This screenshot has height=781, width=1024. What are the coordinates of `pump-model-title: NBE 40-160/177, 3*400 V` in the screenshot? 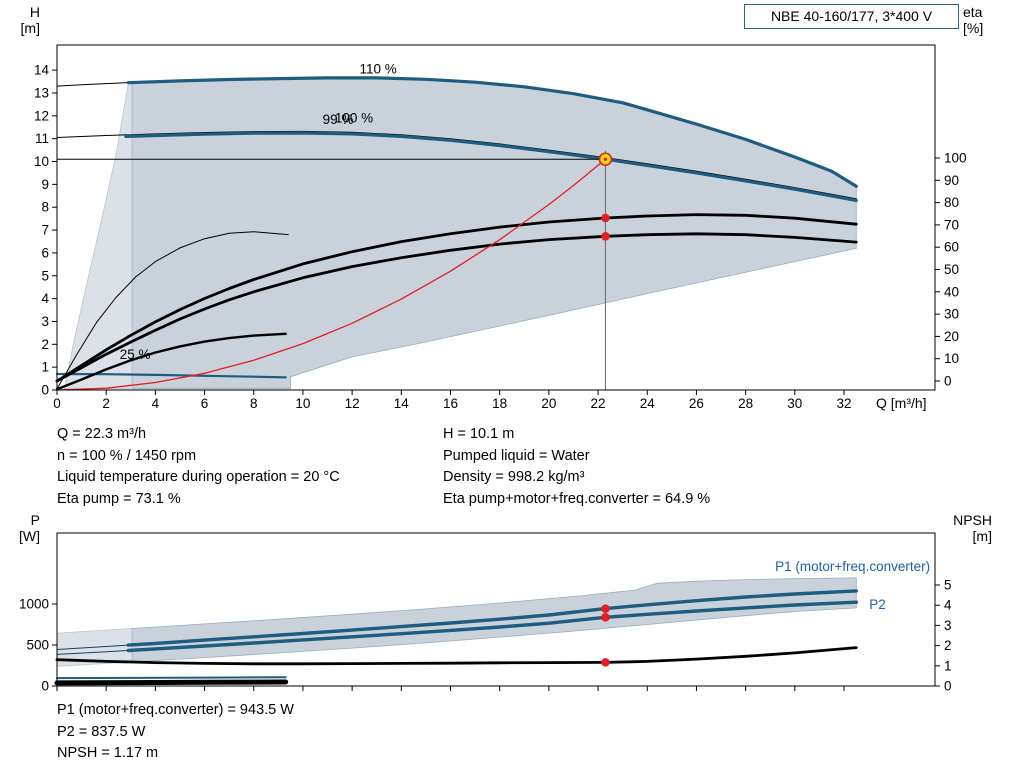 It's located at (851, 16).